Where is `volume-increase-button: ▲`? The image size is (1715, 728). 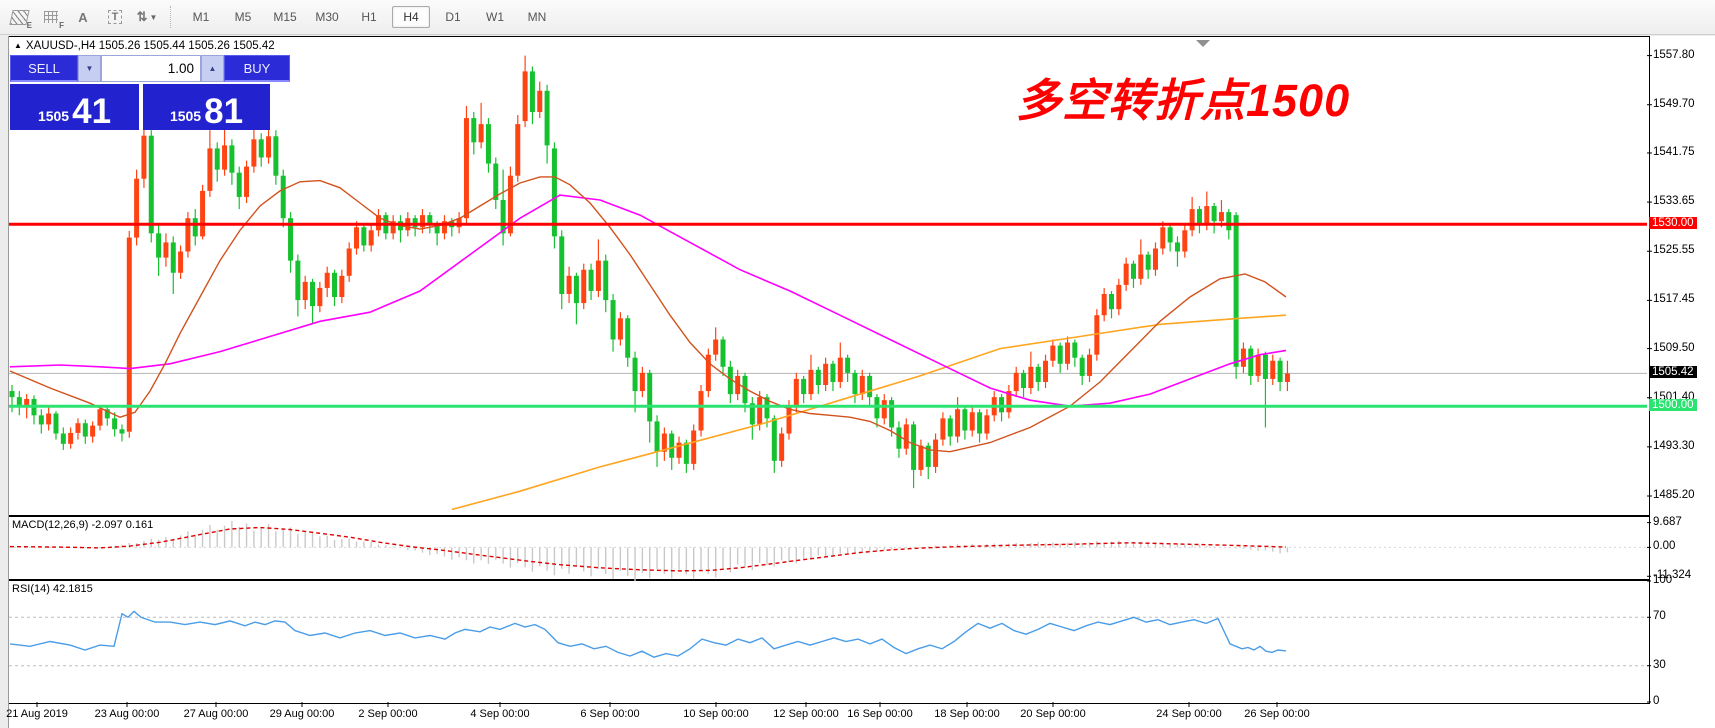 volume-increase-button: ▲ is located at coordinates (212, 68).